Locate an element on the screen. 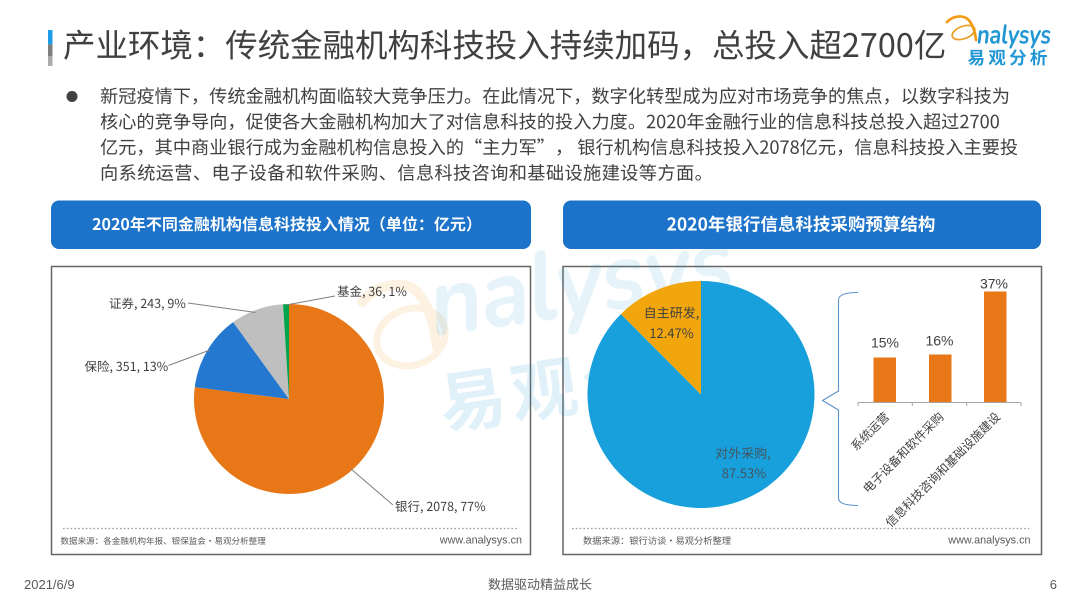 The width and height of the screenshot is (1080, 613). svg-text: 6 is located at coordinates (1053, 584).